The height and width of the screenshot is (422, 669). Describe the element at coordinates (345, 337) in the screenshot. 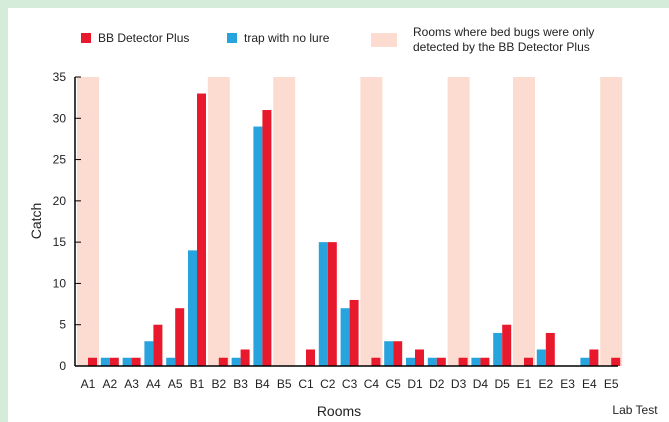

I see `bar-trap-c3` at that location.